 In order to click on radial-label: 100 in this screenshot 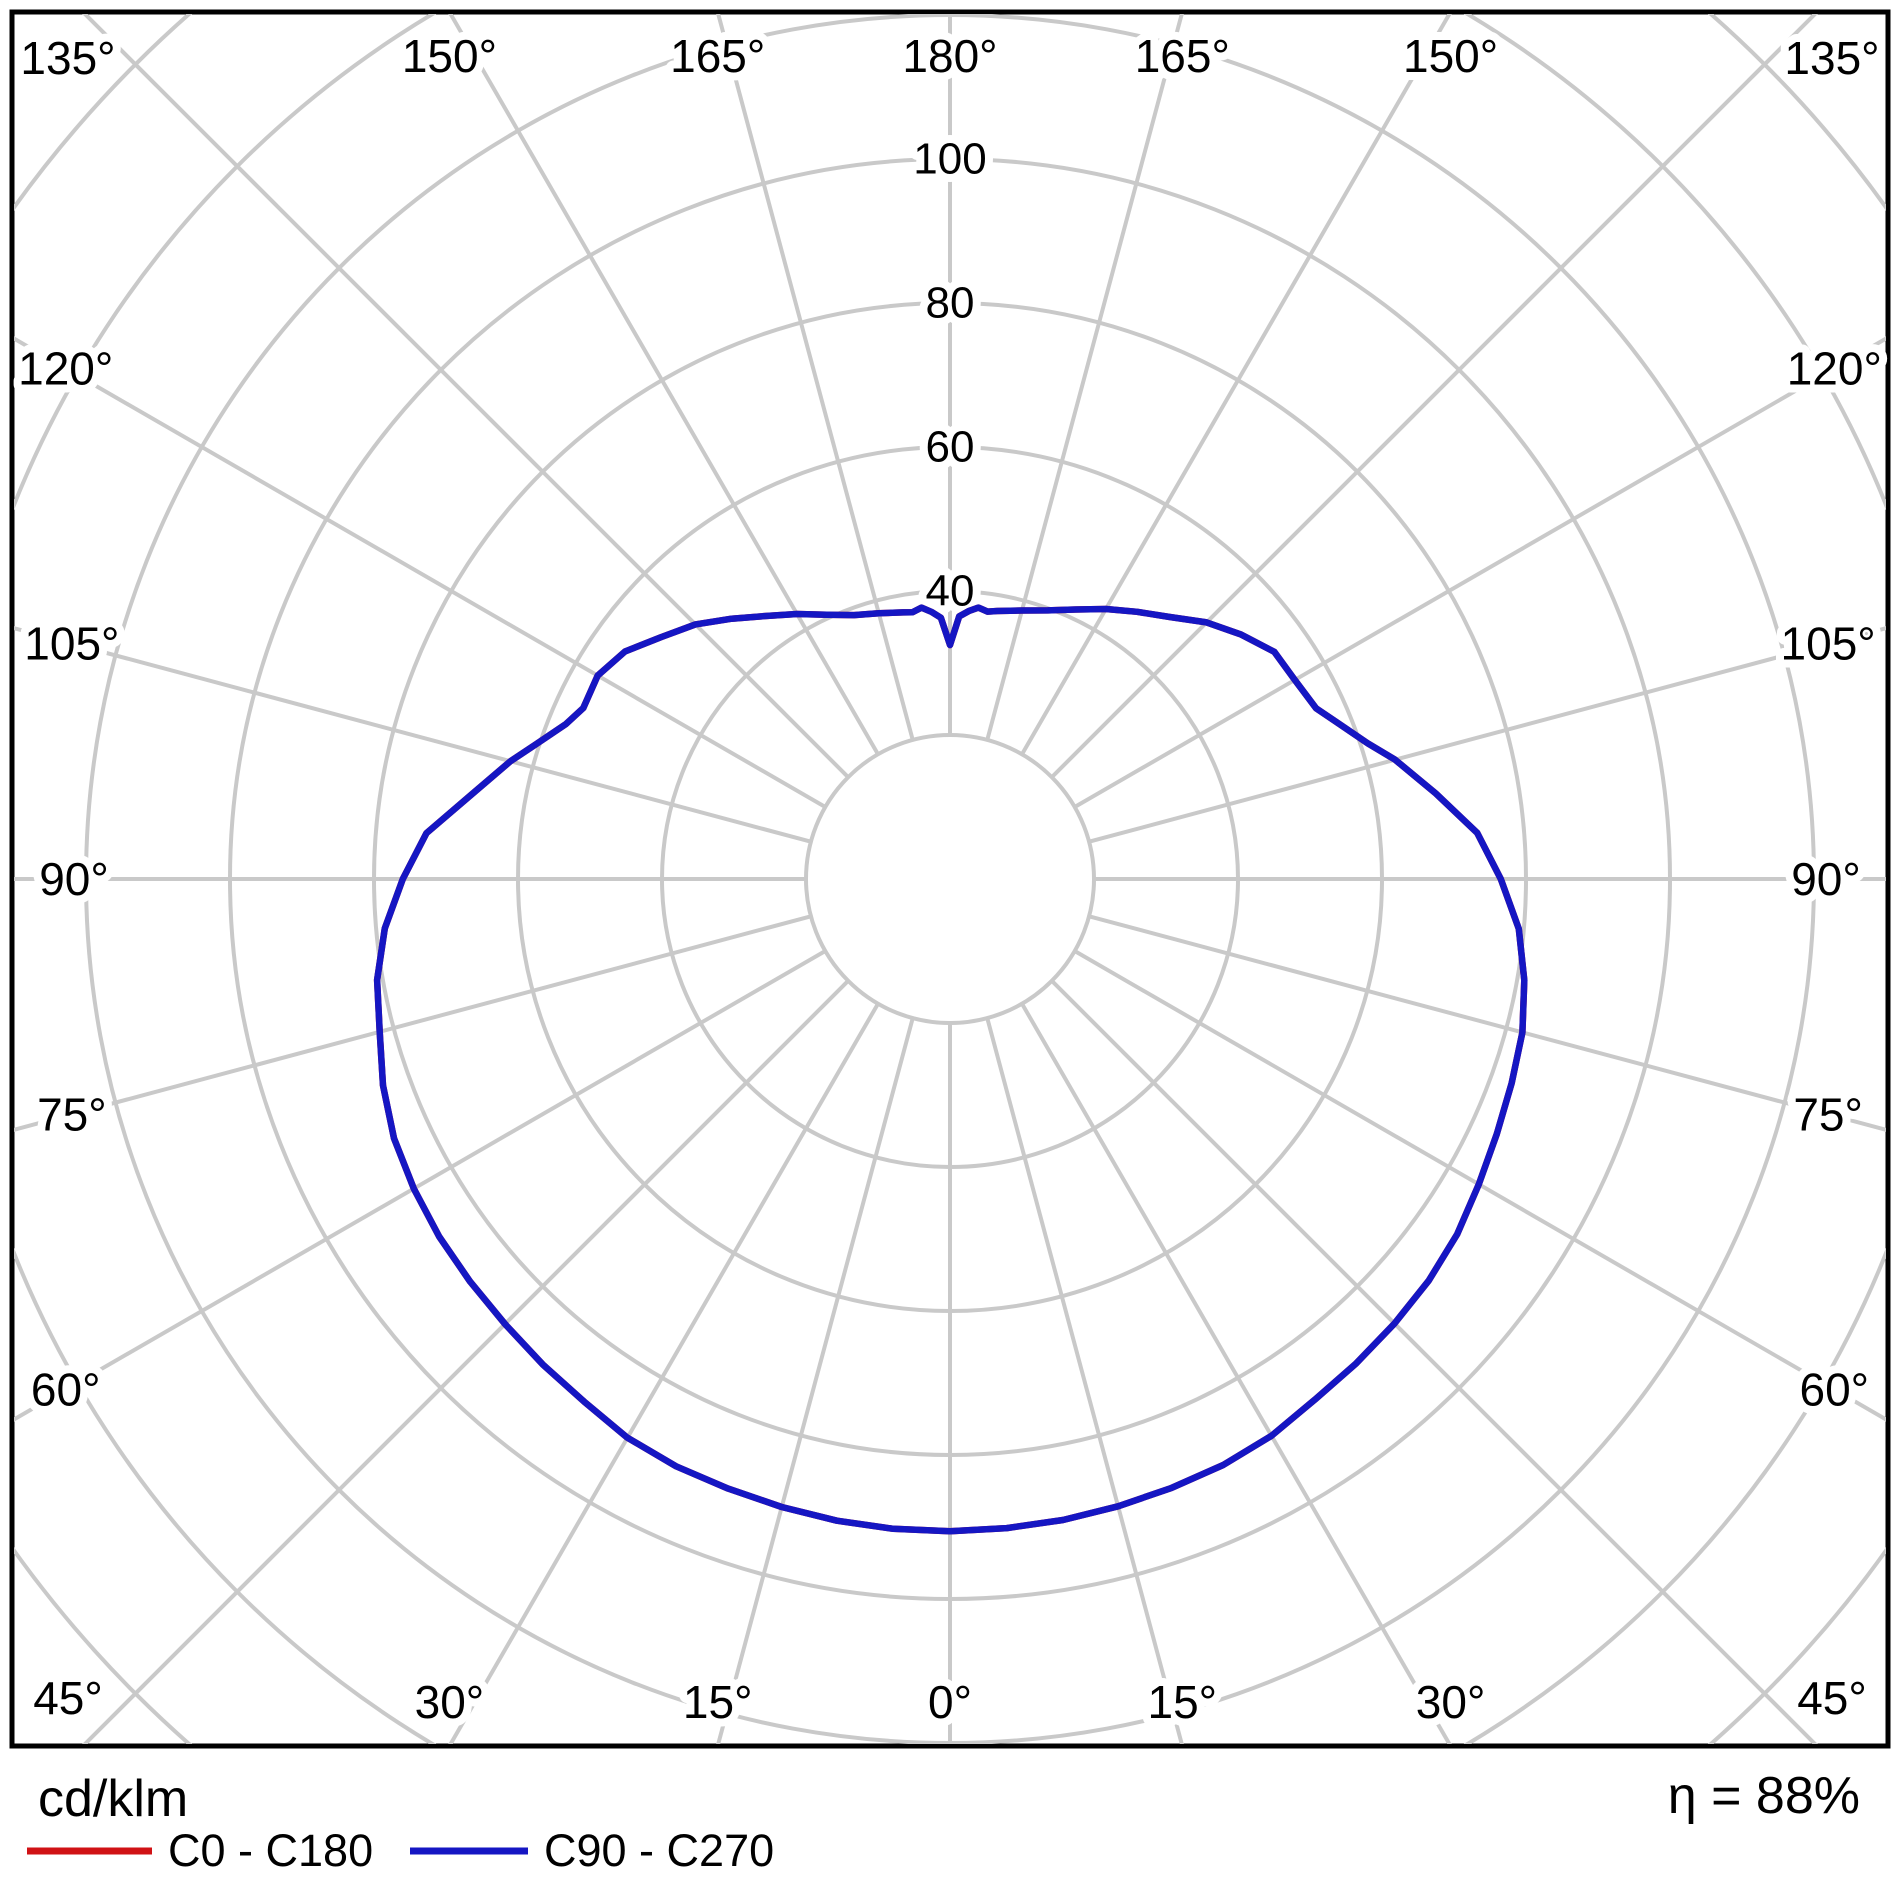, I will do `click(949, 159)`.